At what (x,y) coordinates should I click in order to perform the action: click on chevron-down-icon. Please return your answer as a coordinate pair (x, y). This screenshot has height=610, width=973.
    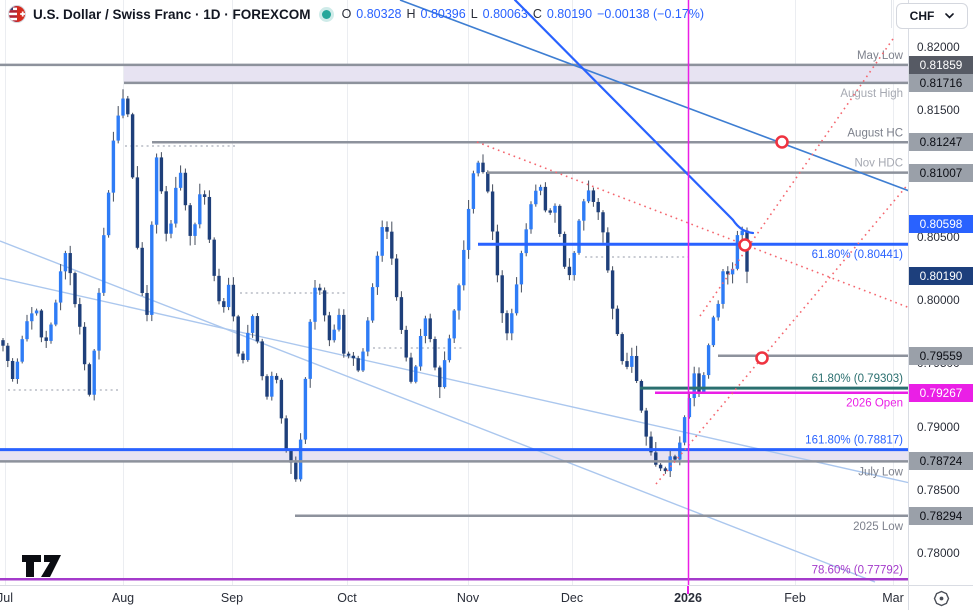
    Looking at the image, I should click on (950, 16).